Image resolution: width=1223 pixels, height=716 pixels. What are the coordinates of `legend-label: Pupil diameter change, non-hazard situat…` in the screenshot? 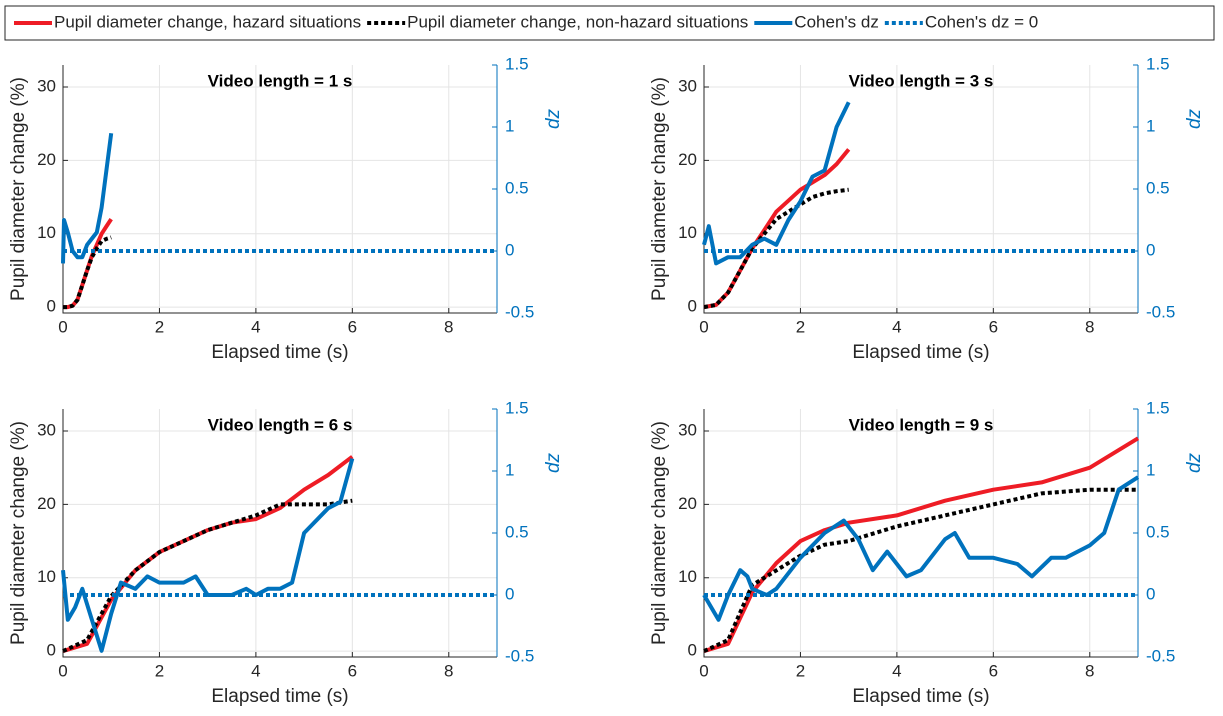 It's located at (577, 21).